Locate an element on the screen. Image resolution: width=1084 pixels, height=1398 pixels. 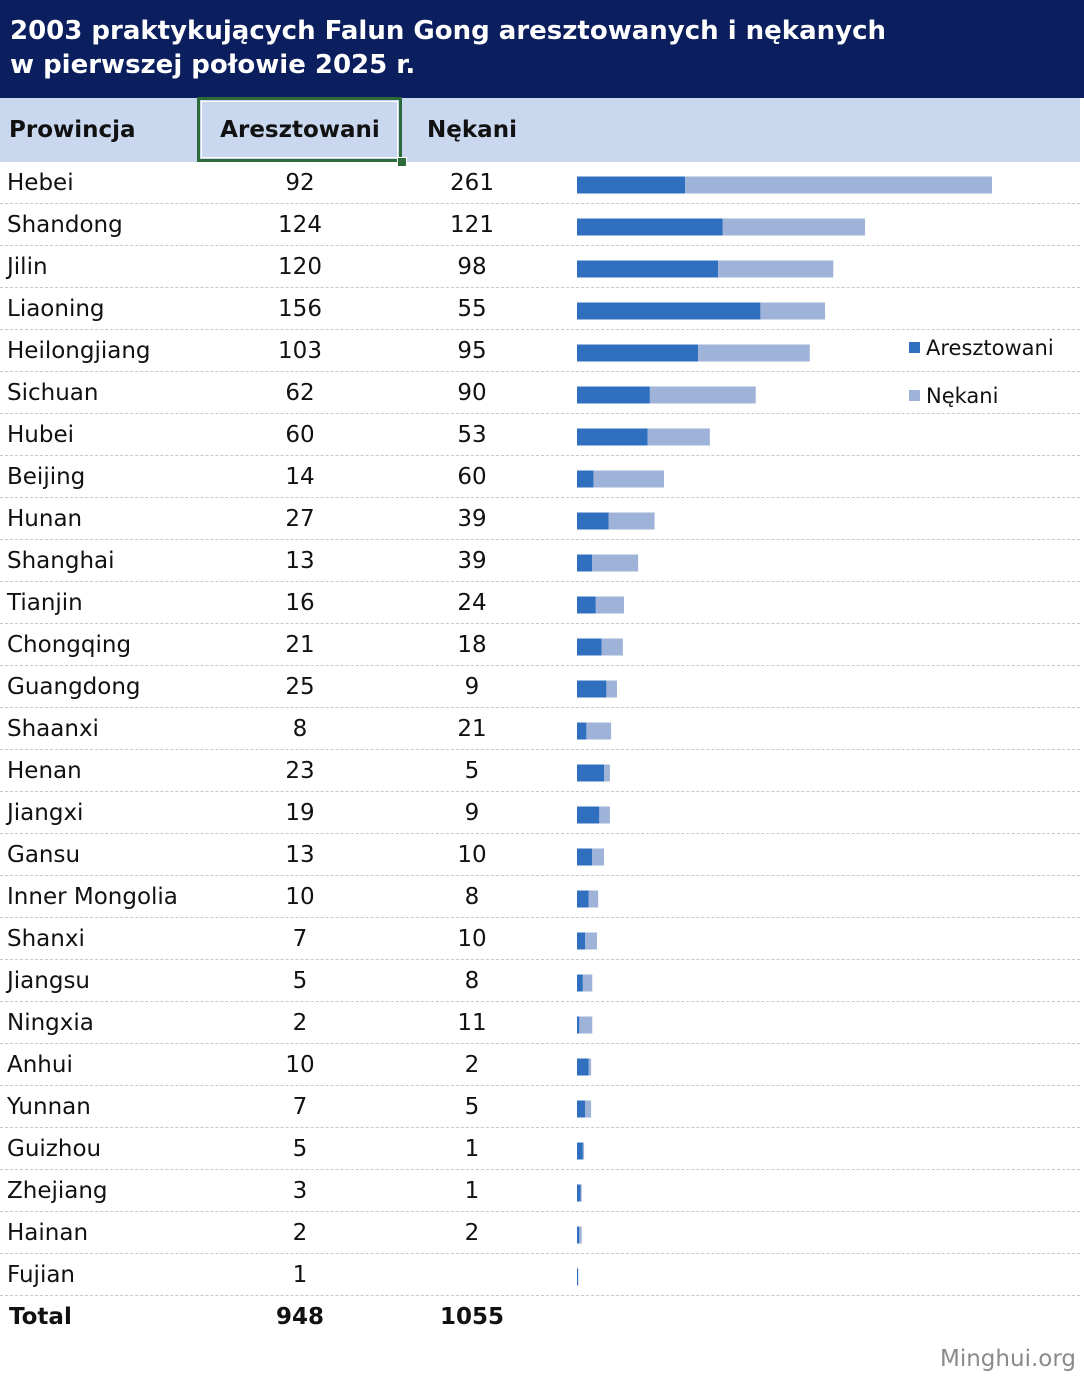
arrested-cell: 16 is located at coordinates (300, 603).